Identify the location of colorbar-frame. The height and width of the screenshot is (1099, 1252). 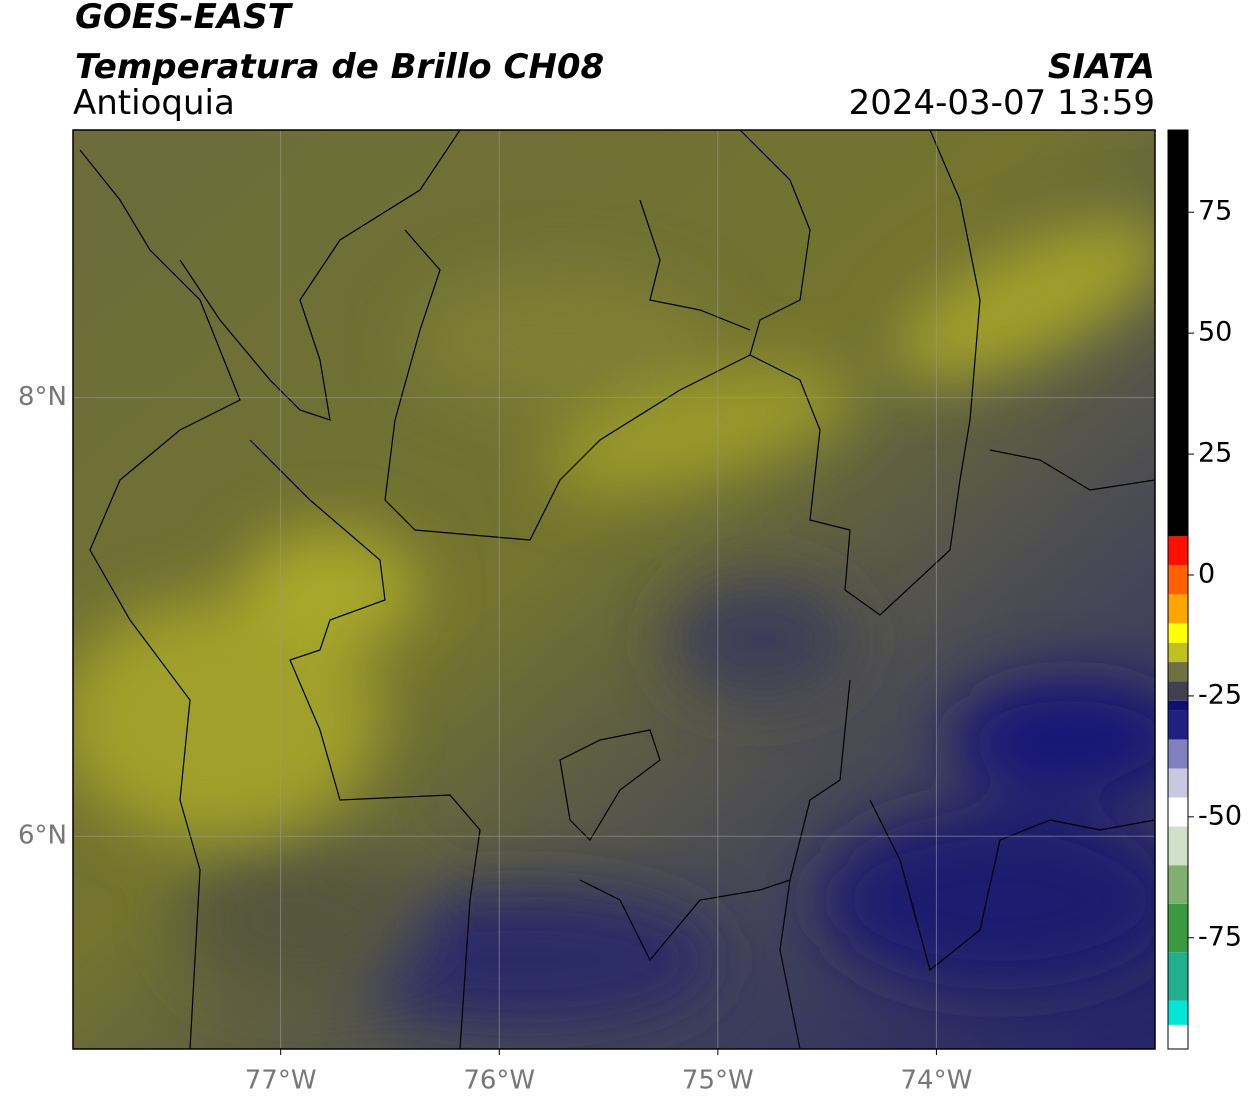
(1178, 589).